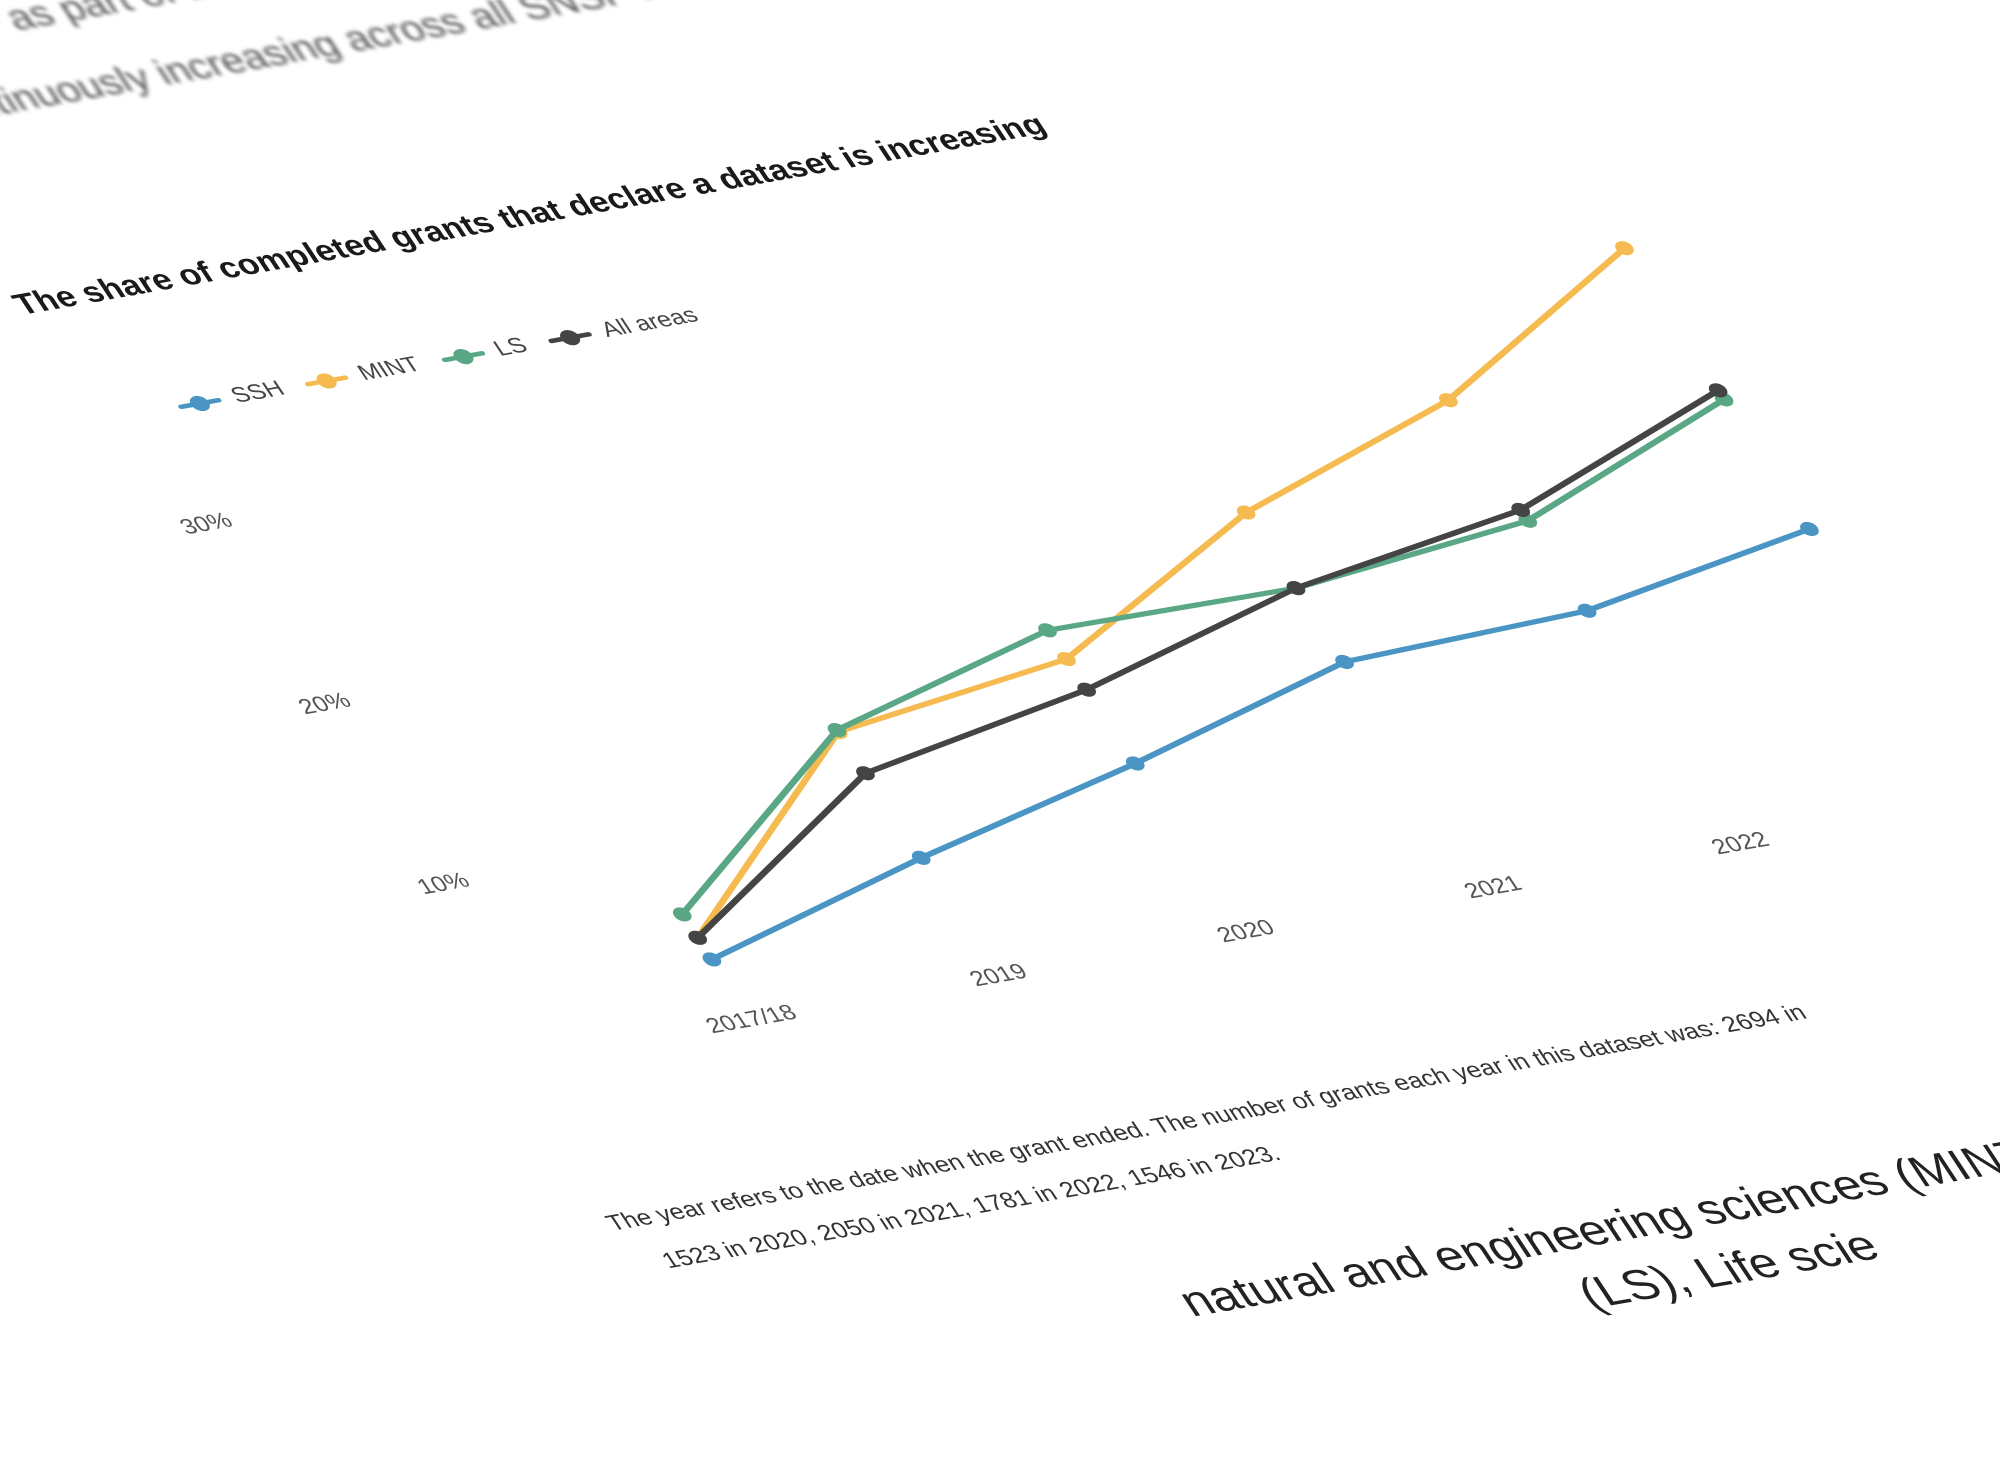 This screenshot has height=1480, width=2000. What do you see at coordinates (206, 523) in the screenshot?
I see `y-tick-label: 30%` at bounding box center [206, 523].